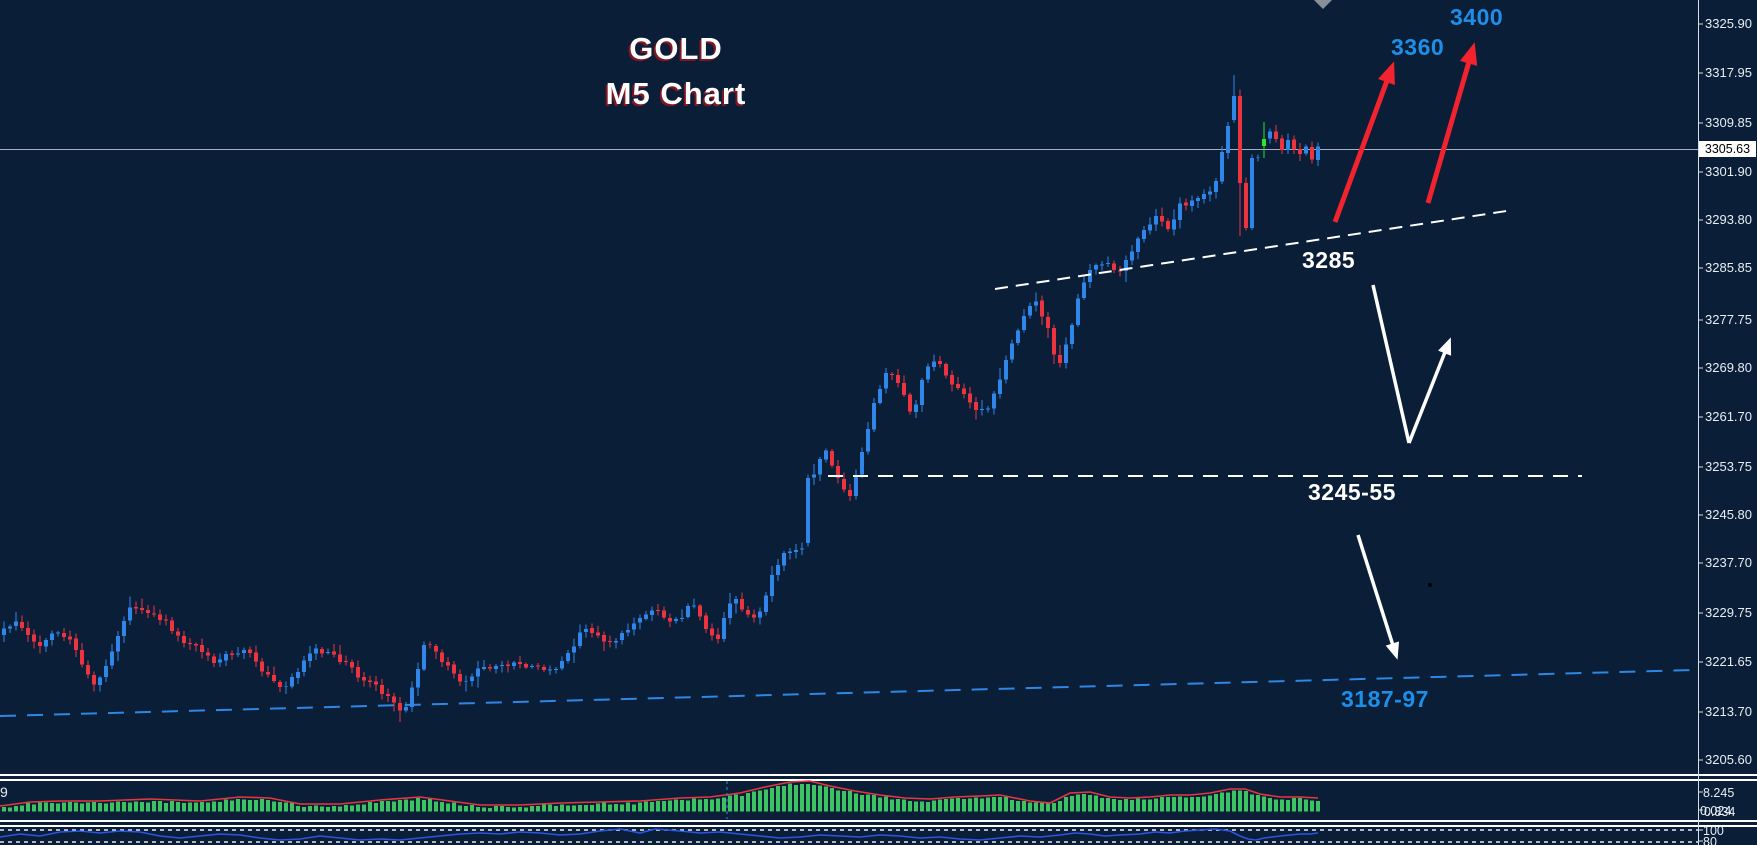 The width and height of the screenshot is (1757, 845). What do you see at coordinates (1329, 260) in the screenshot?
I see `annotation-level-3285: 3285` at bounding box center [1329, 260].